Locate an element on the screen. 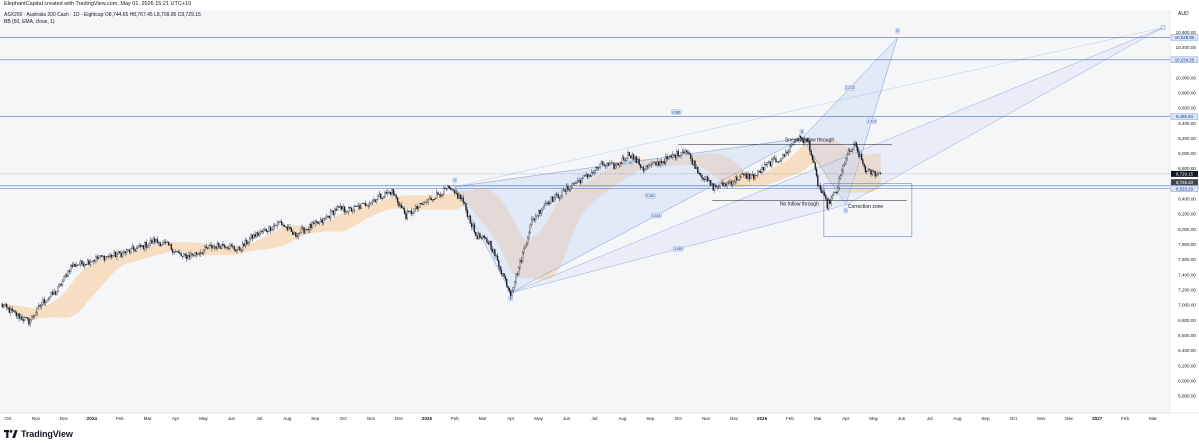  currency-label: AUD is located at coordinates (1183, 14).